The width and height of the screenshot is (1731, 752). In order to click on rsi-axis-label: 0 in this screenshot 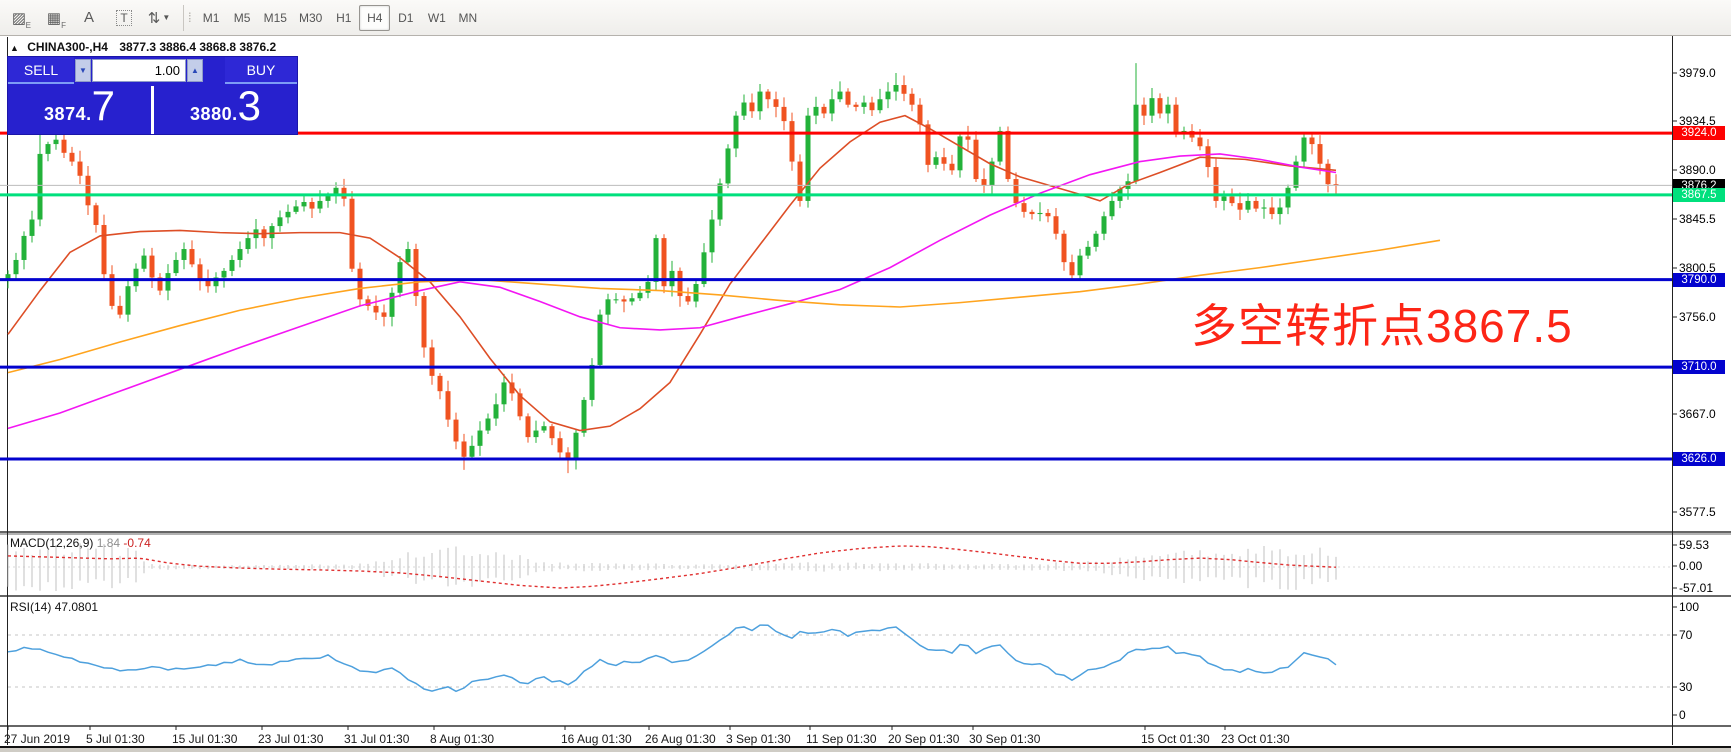, I will do `click(1682, 715)`.